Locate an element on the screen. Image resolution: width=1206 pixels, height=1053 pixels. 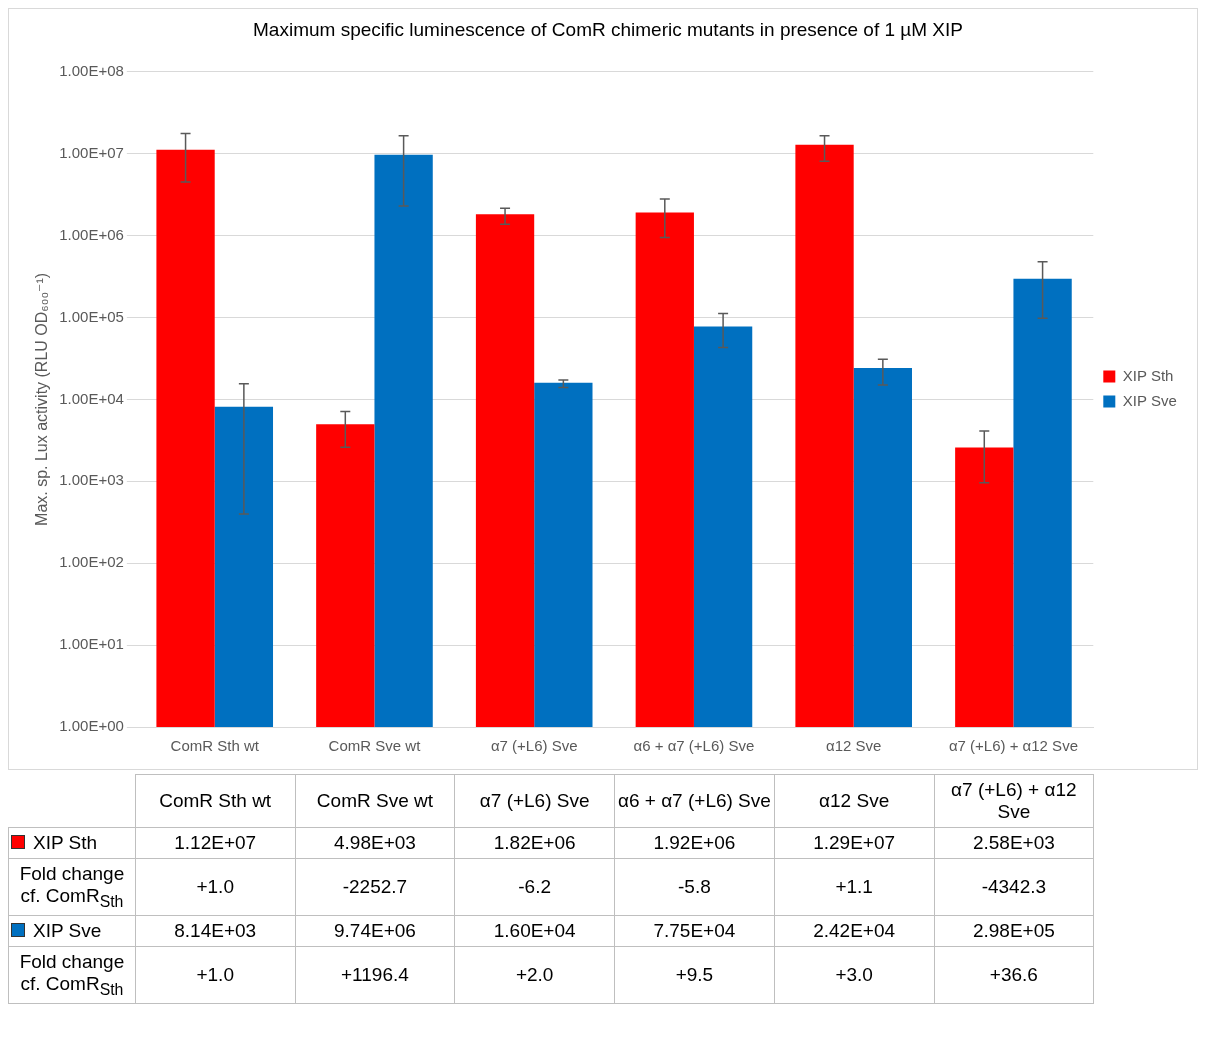
text: XIP Sth is located at coordinates (65, 842).